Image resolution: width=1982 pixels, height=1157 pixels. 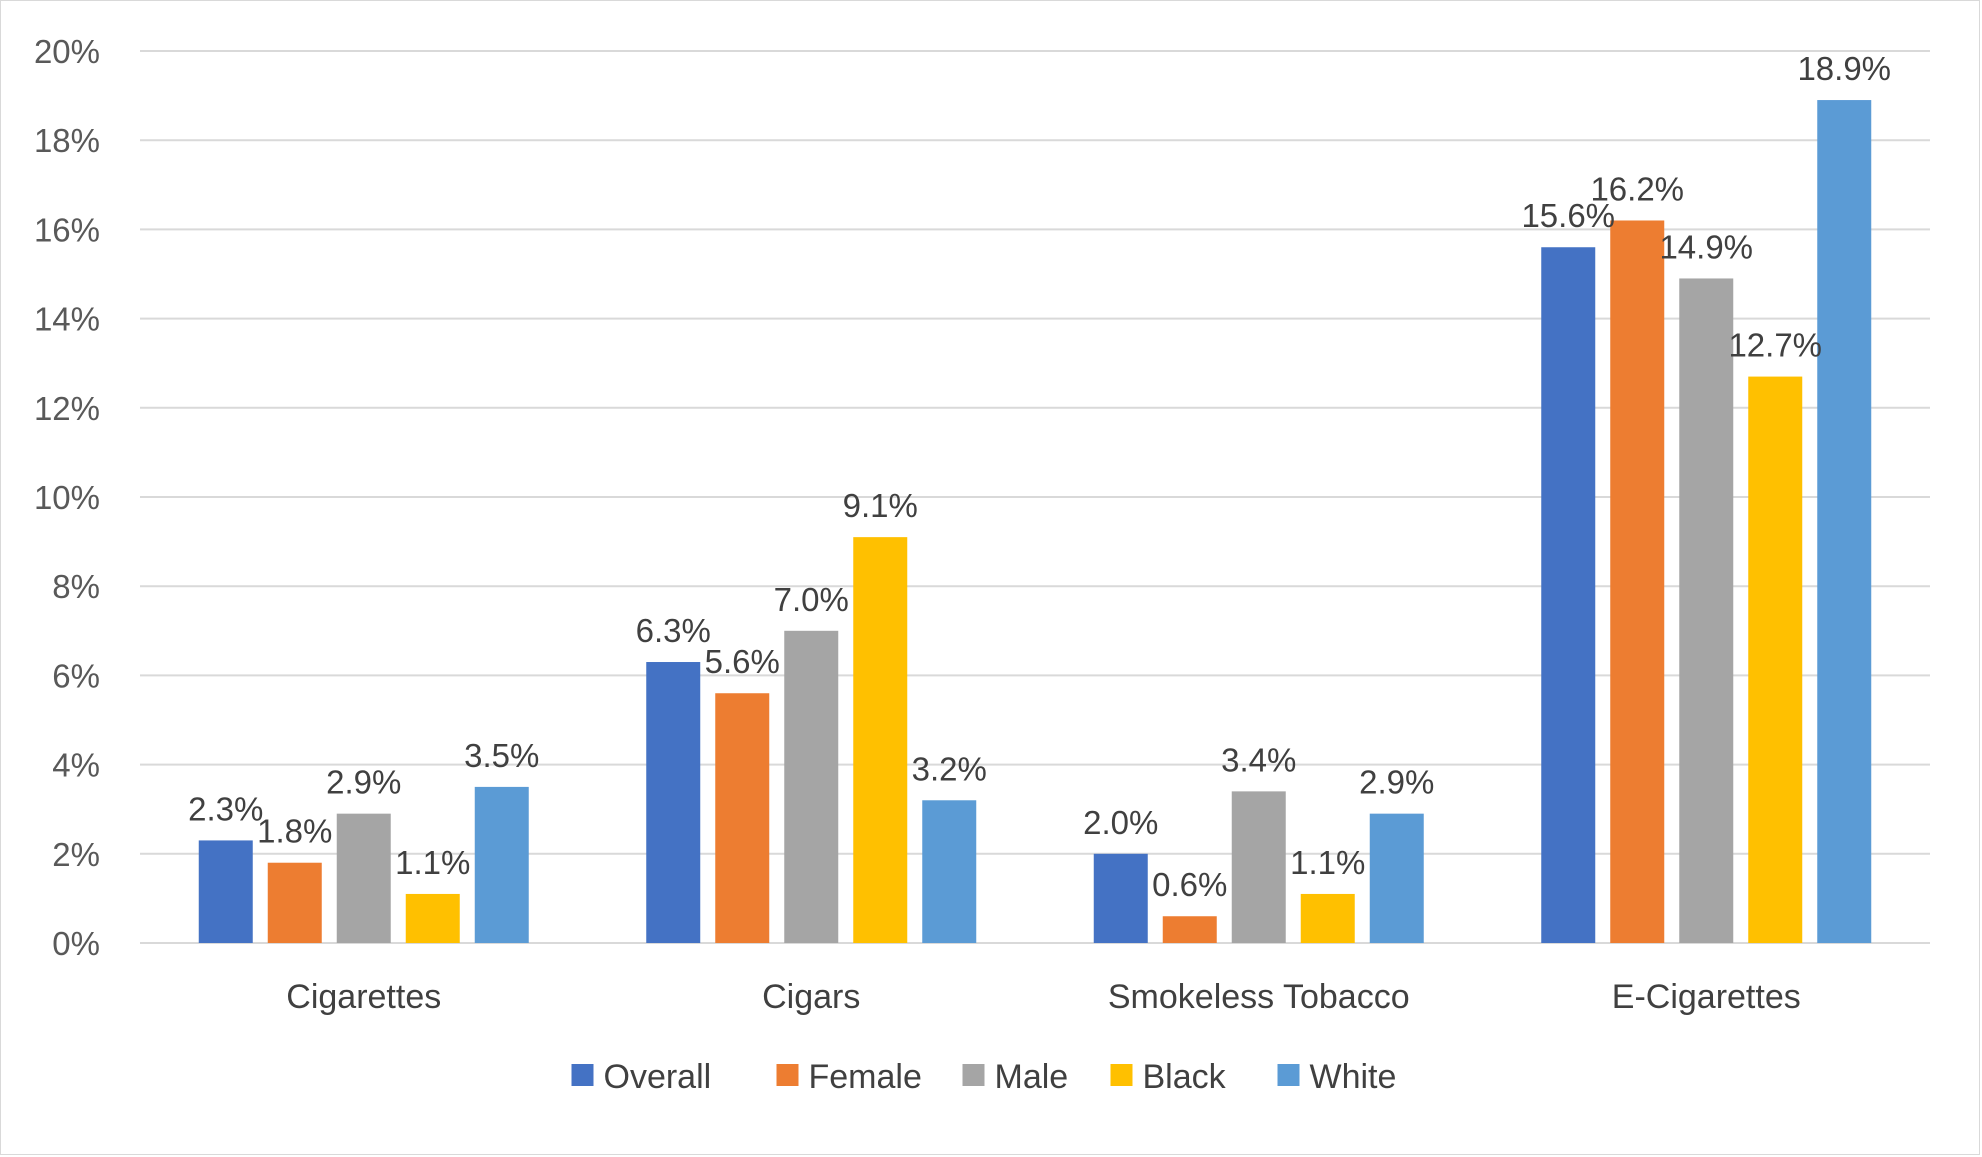 I want to click on y-tick-label: 18%, so click(x=67, y=140).